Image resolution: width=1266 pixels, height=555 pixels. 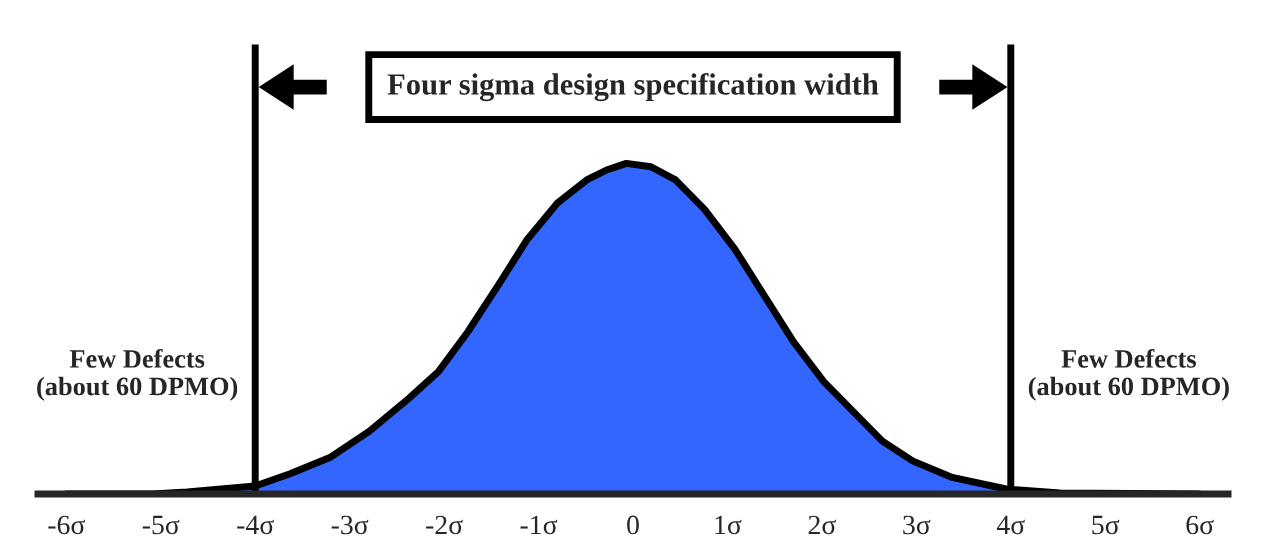 What do you see at coordinates (350, 525) in the screenshot?
I see `x-tick-label: -3σ` at bounding box center [350, 525].